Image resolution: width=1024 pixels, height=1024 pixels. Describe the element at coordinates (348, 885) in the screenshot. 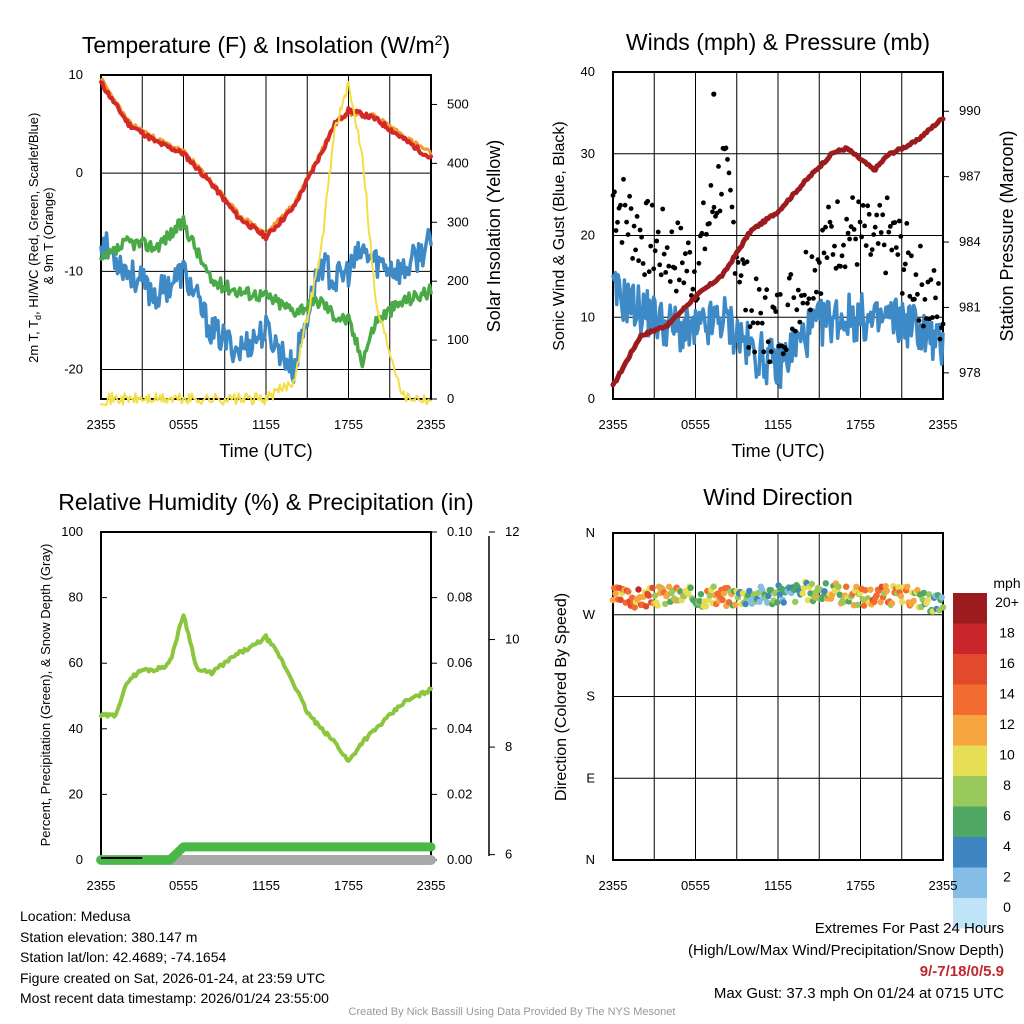

I see `x-tick-label-humidity: 1755` at that location.